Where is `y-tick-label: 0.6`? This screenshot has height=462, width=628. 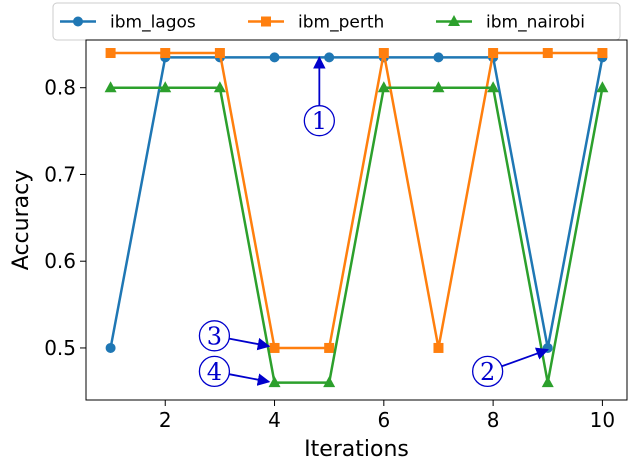 y-tick-label: 0.6 is located at coordinates (60, 261).